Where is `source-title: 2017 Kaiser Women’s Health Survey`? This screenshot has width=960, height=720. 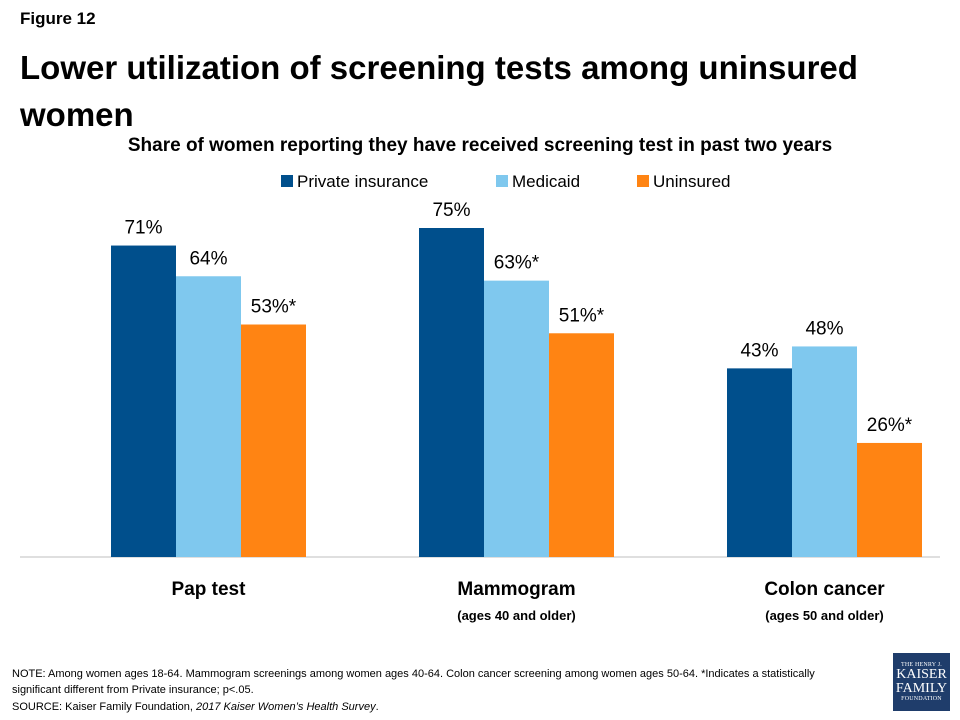 source-title: 2017 Kaiser Women’s Health Survey is located at coordinates (286, 707).